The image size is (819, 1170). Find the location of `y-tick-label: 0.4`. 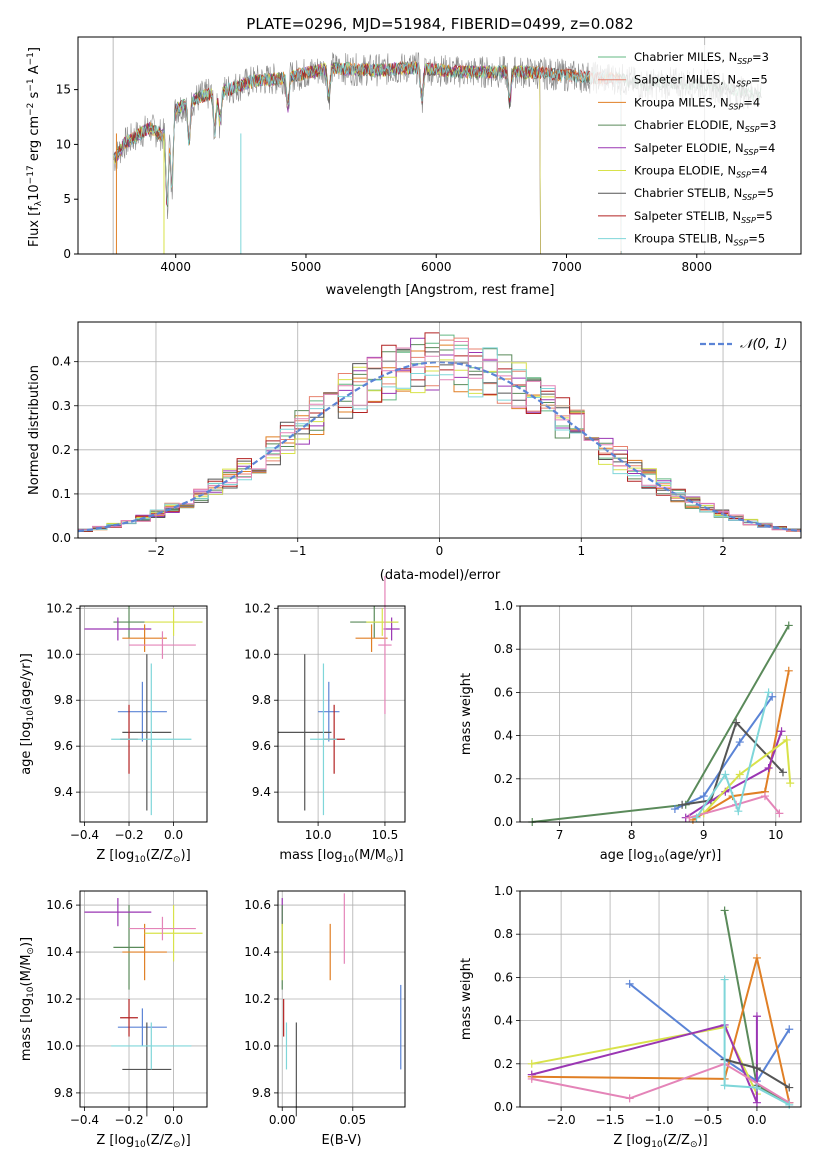

y-tick-label: 0.4 is located at coordinates (503, 1021).